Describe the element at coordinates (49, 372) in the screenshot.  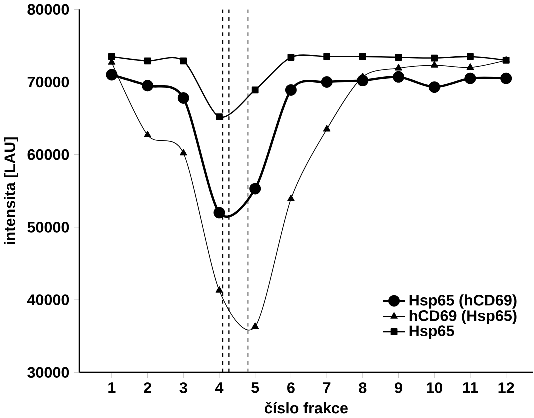
I see `y-tick-label: 30000` at that location.